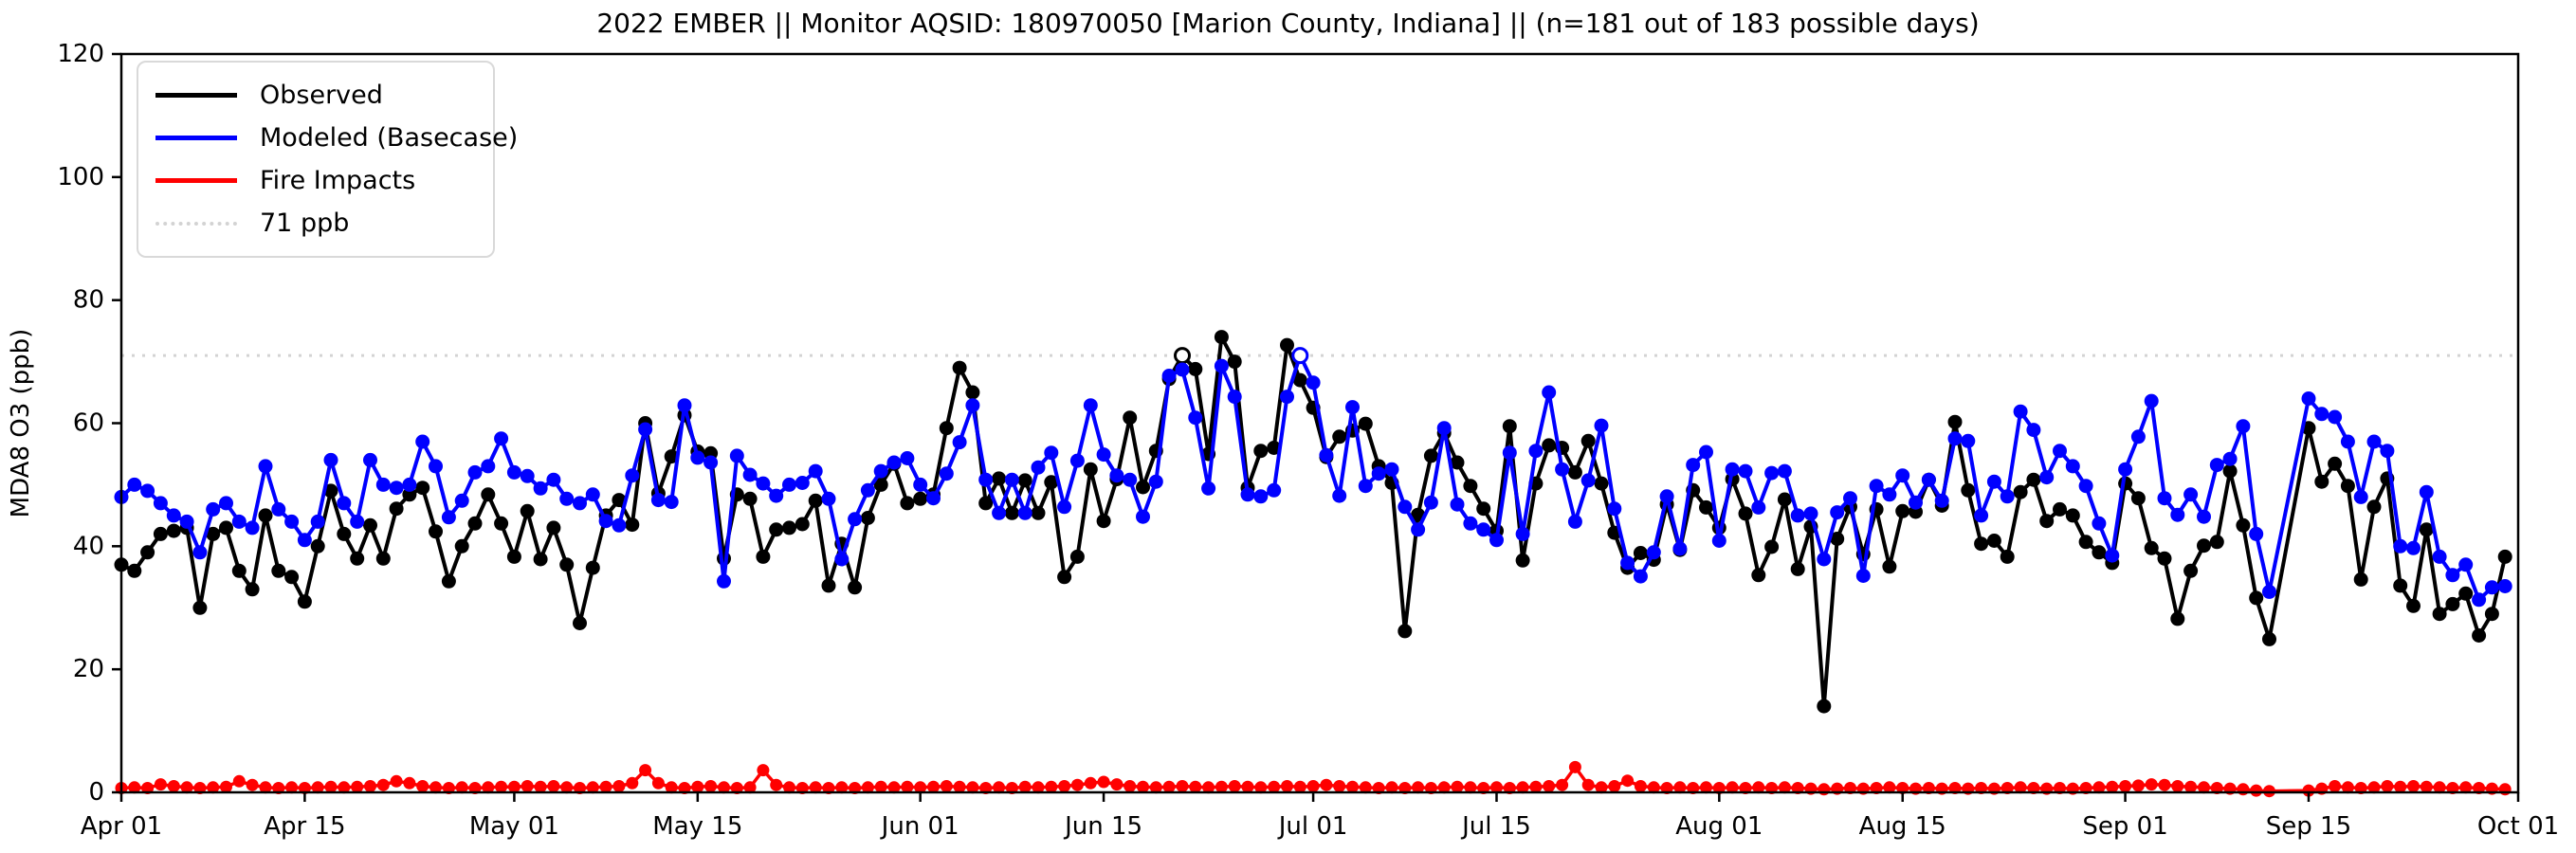 The image size is (2576, 853). What do you see at coordinates (336, 138) in the screenshot?
I see `legend-item-modeled: Modeled (Basecase)` at bounding box center [336, 138].